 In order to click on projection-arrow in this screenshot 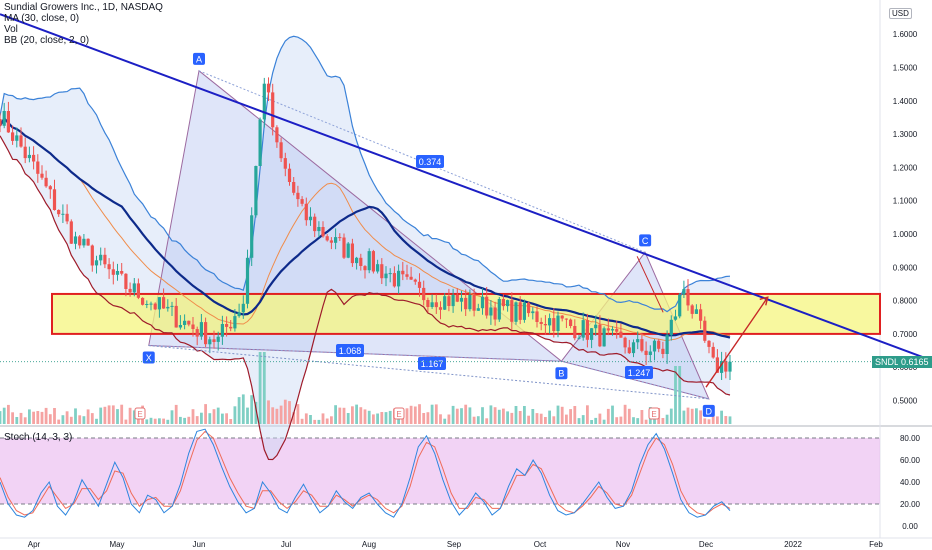, I will do `click(737, 342)`.